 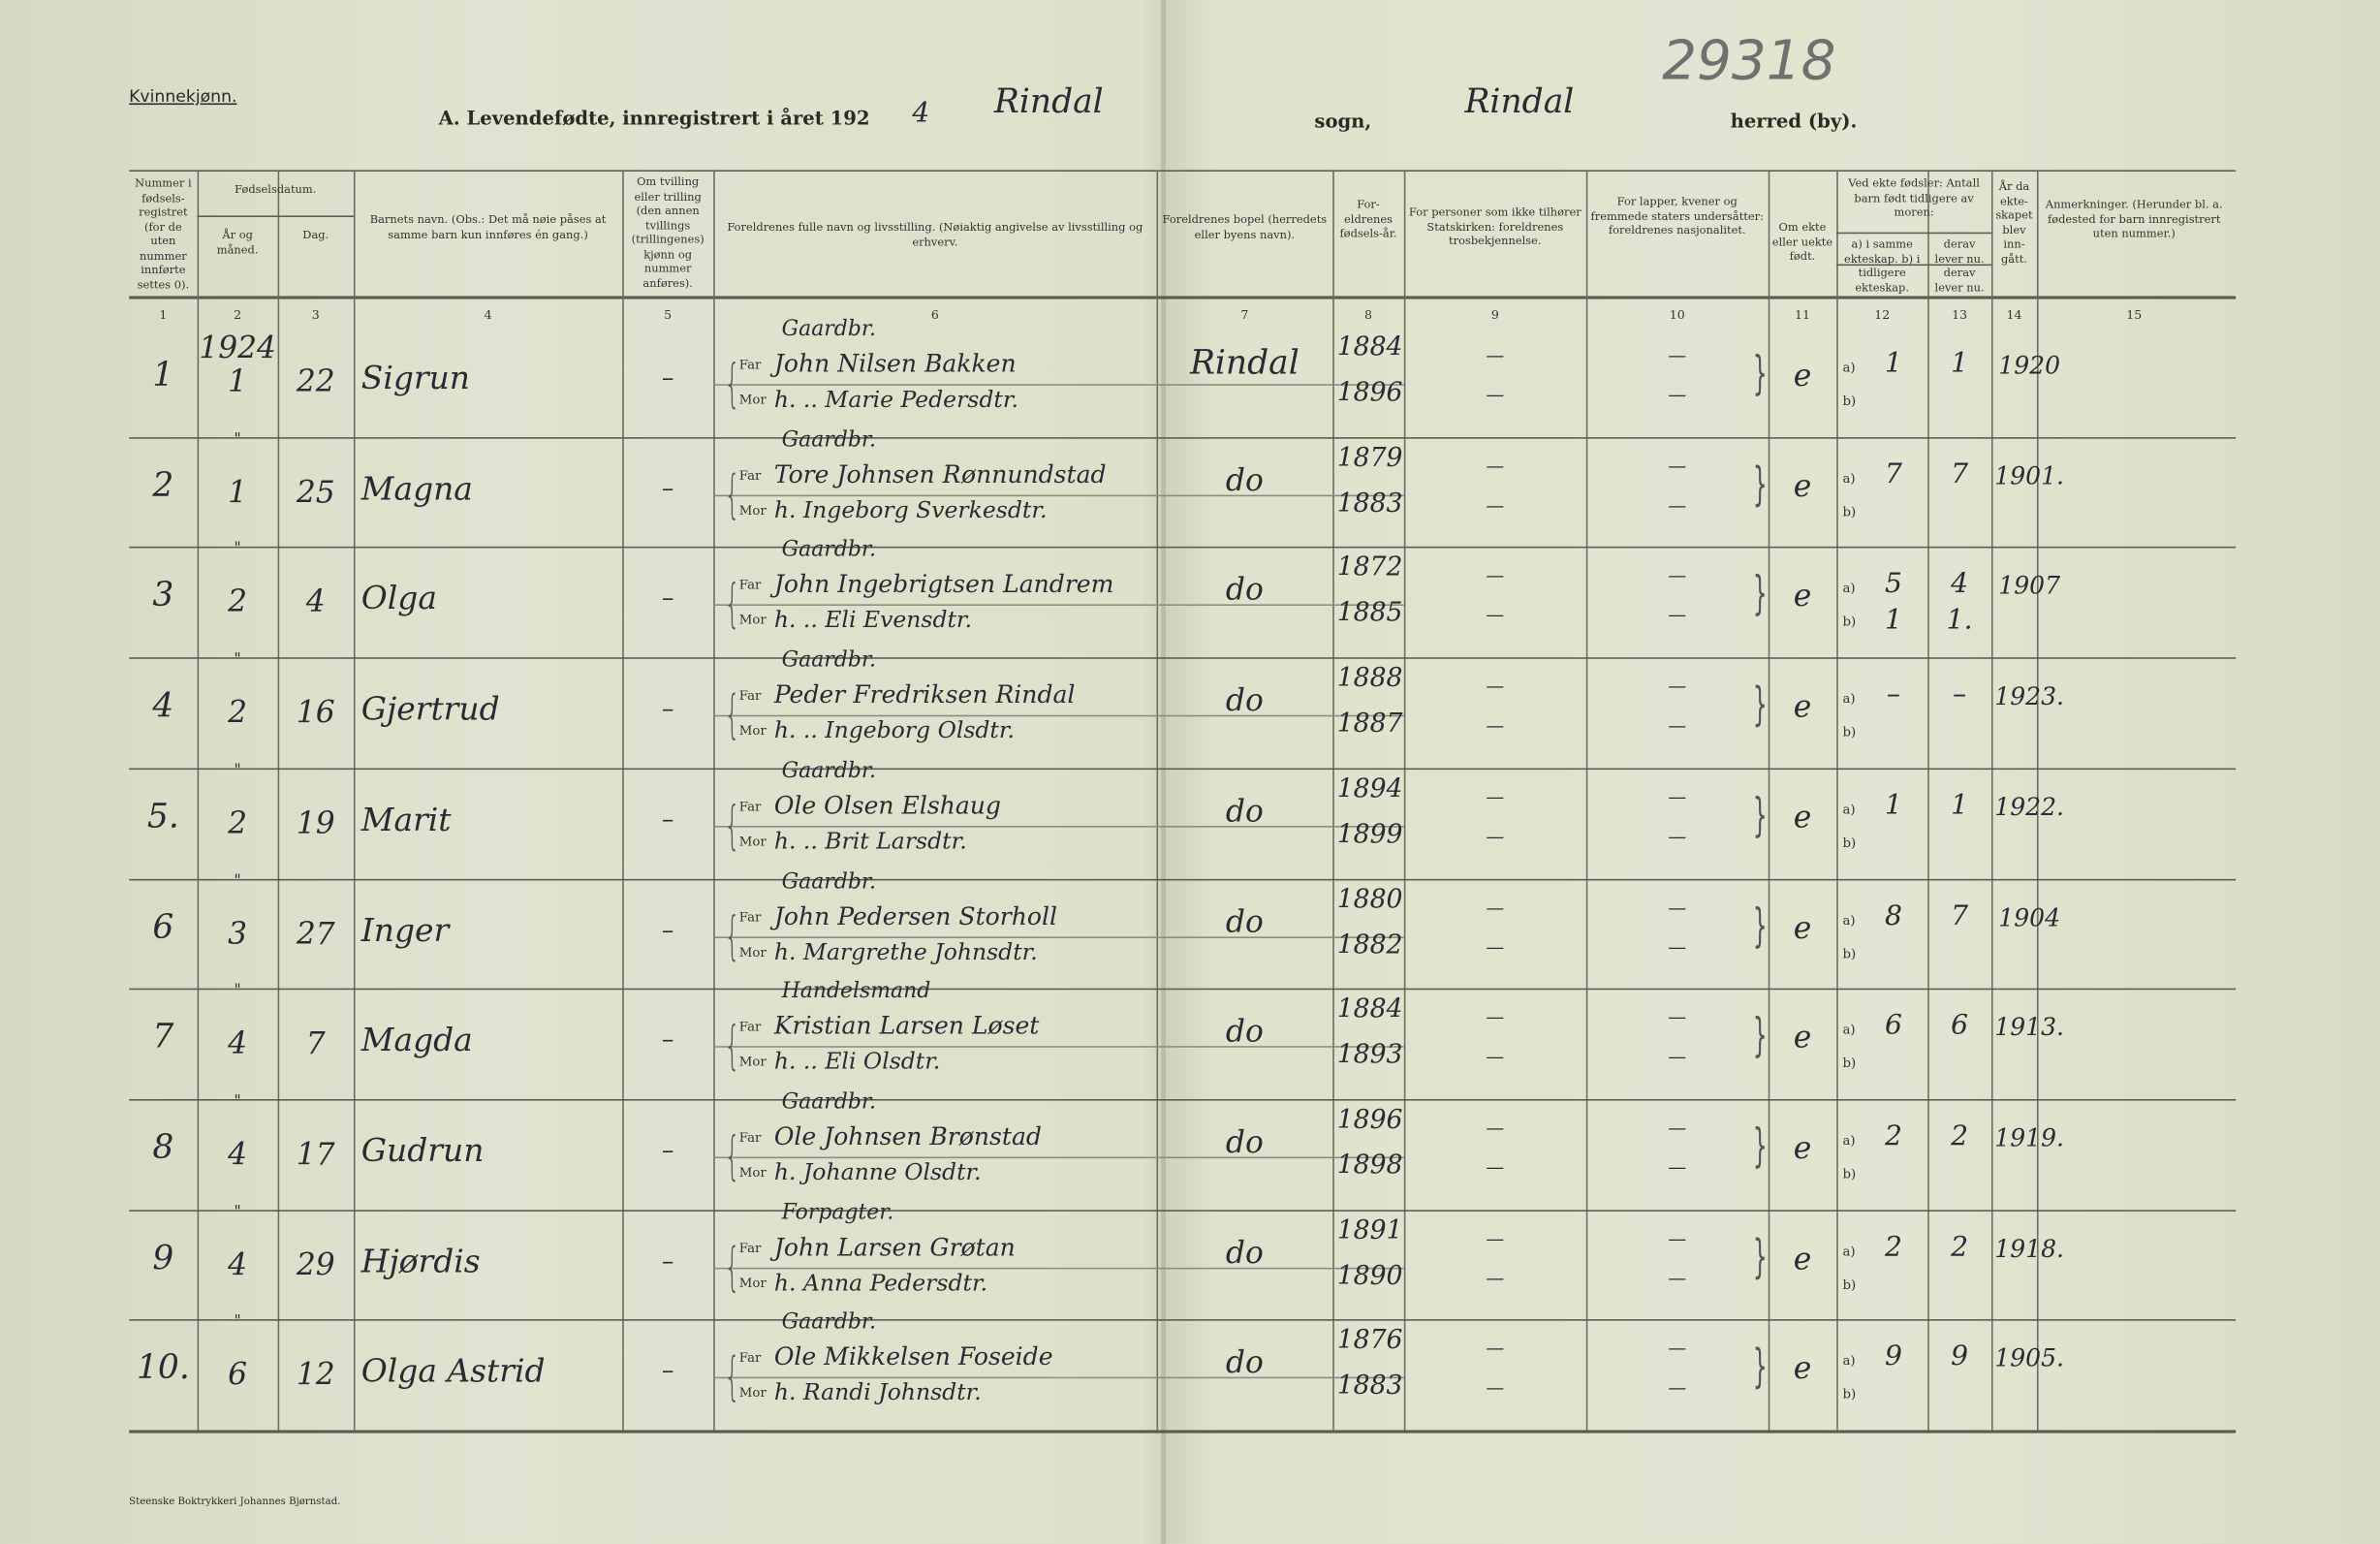 I want to click on prior-same-living: 4, so click(x=1960, y=584).